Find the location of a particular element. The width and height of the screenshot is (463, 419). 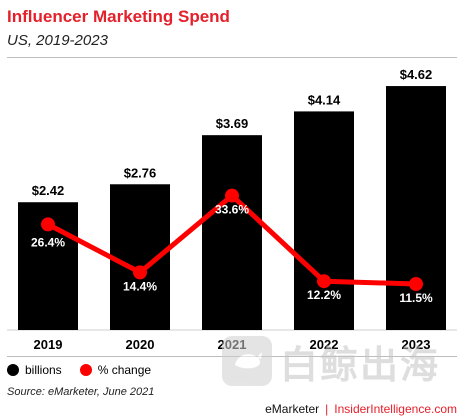

pct-point-2023 is located at coordinates (416, 284).